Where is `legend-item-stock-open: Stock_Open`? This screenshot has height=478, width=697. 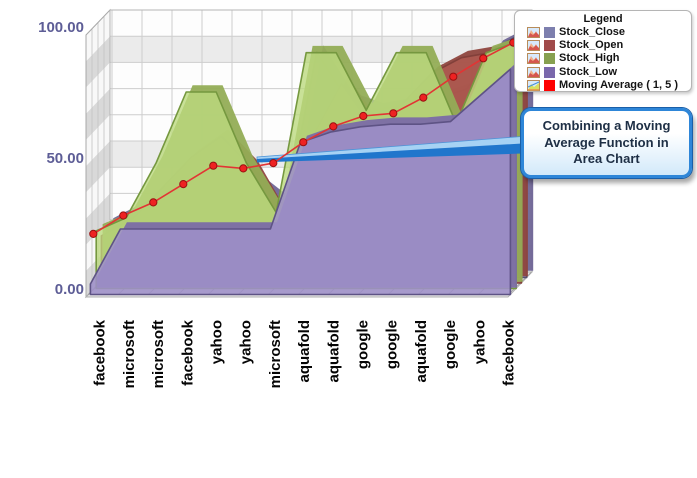 legend-item-stock-open: Stock_Open is located at coordinates (603, 45).